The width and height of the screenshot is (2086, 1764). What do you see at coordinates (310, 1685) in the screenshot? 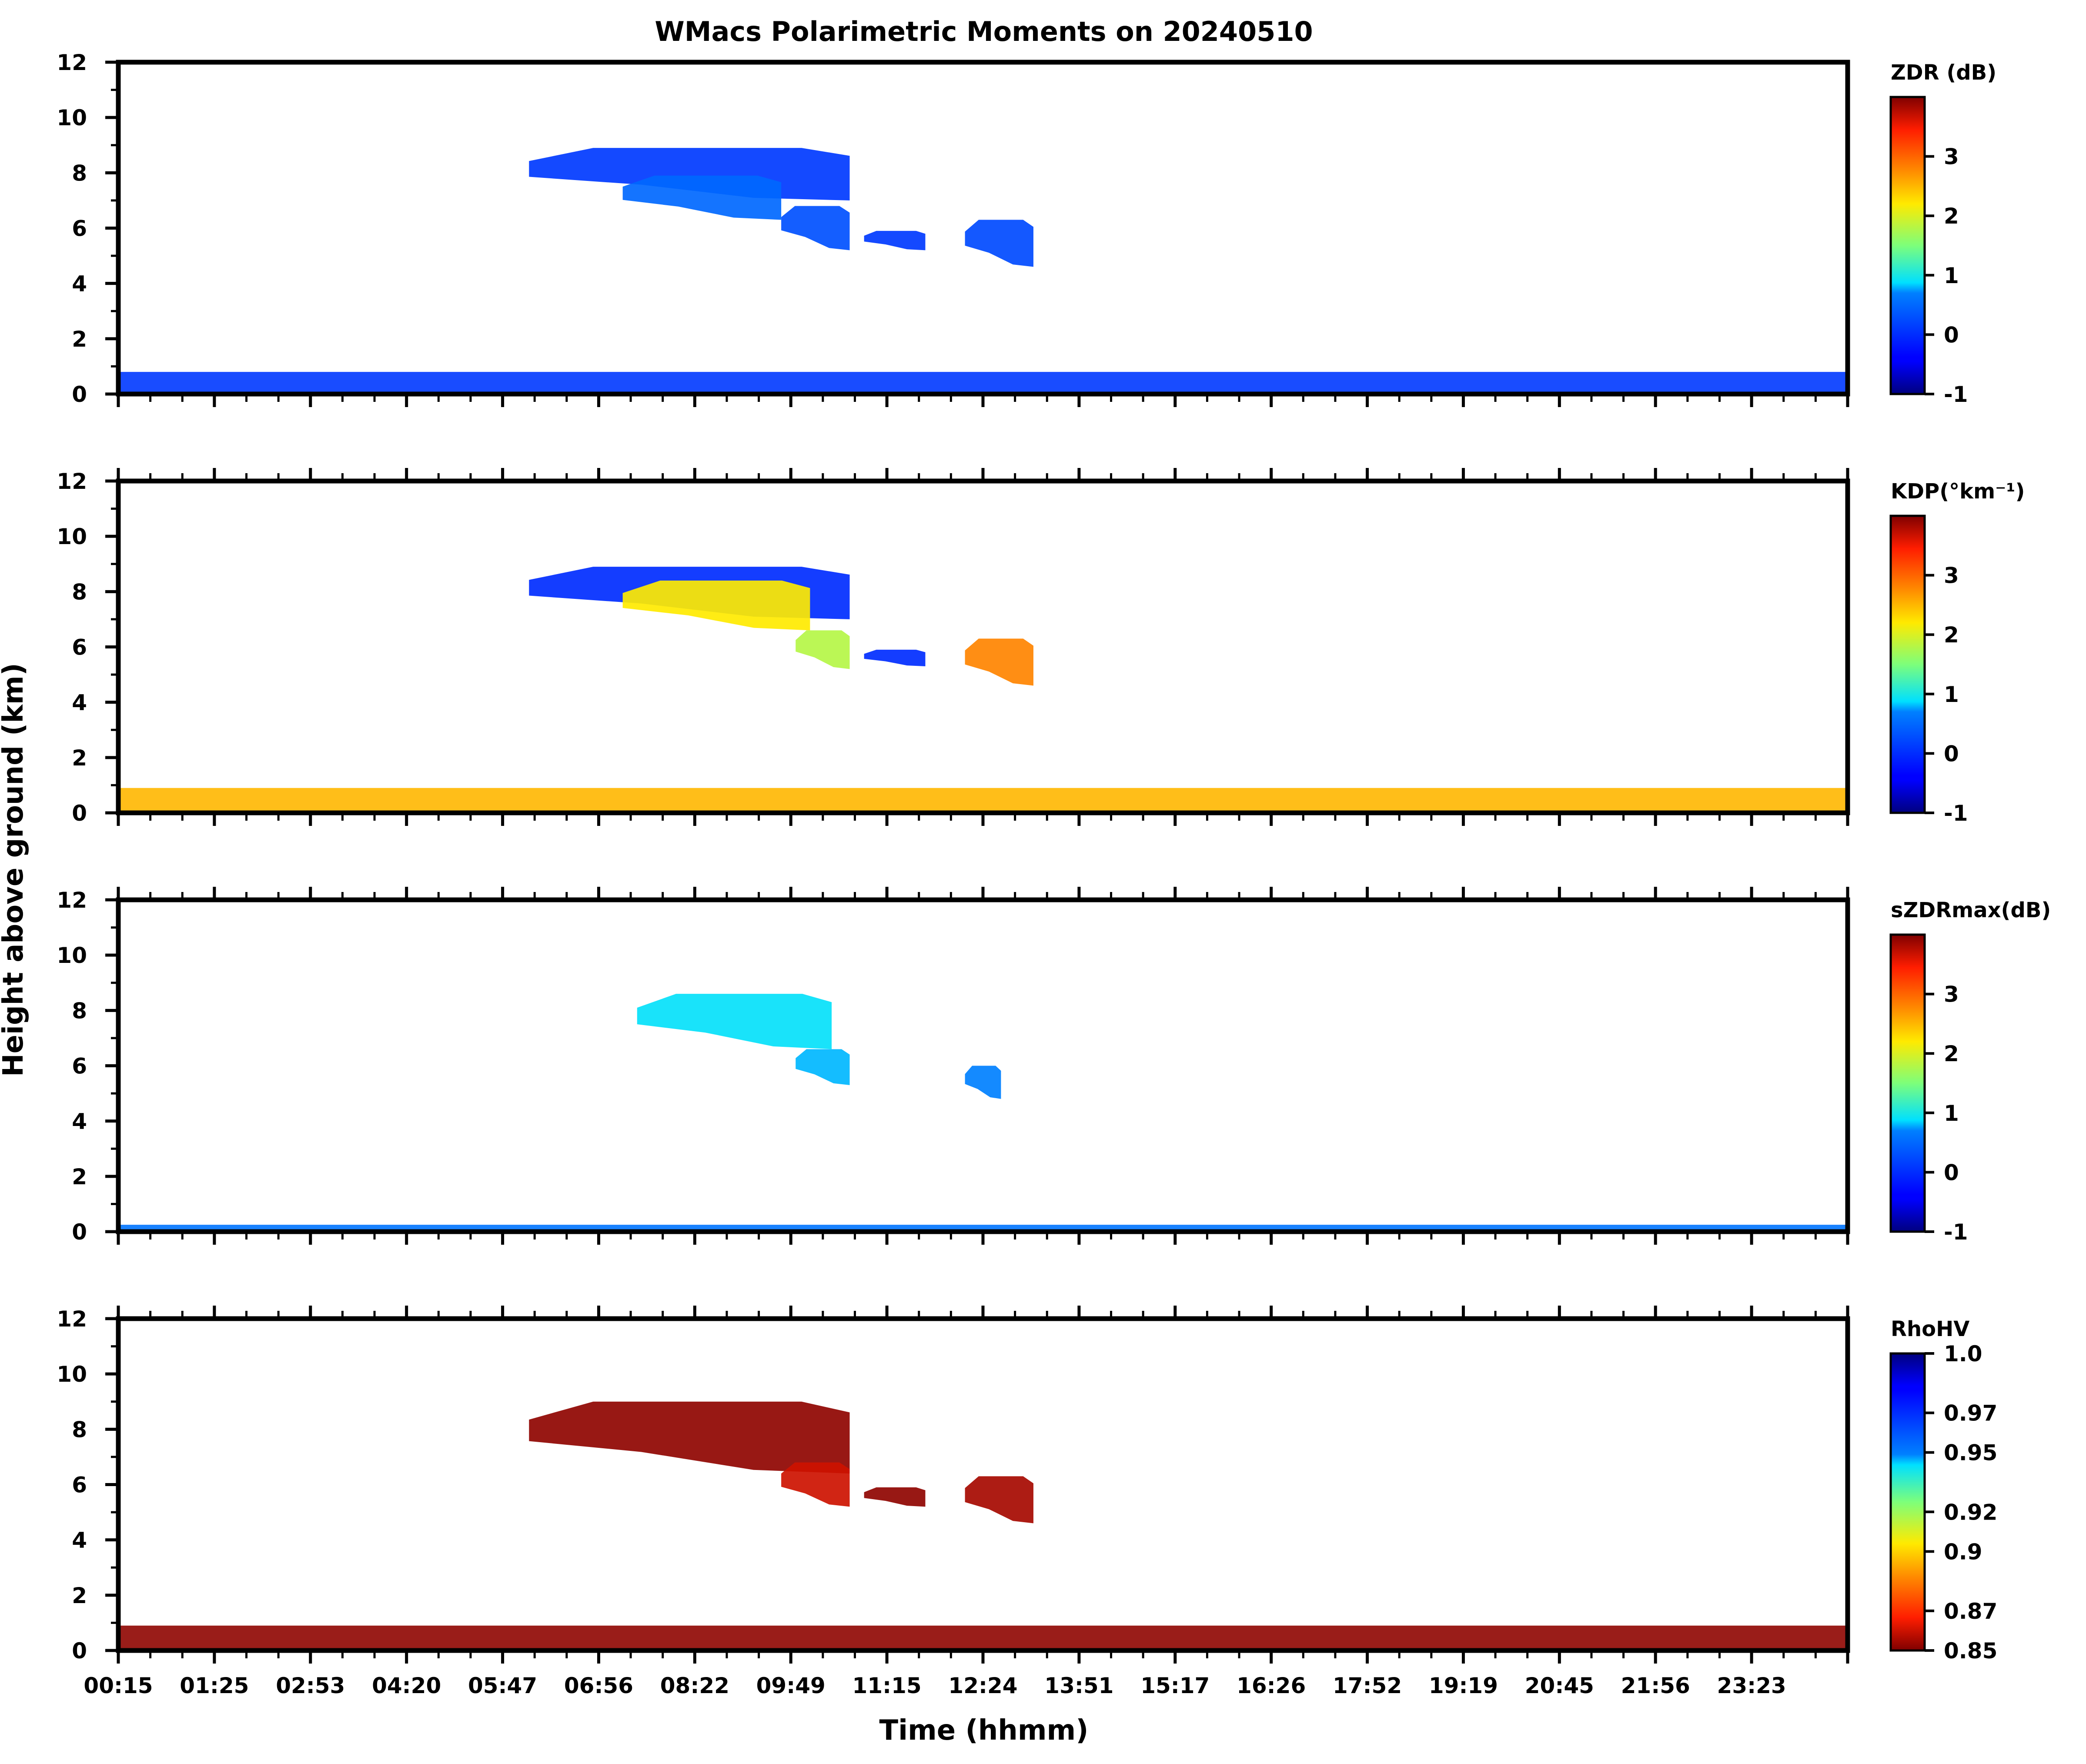
I see `xtick-label: 02:53` at bounding box center [310, 1685].